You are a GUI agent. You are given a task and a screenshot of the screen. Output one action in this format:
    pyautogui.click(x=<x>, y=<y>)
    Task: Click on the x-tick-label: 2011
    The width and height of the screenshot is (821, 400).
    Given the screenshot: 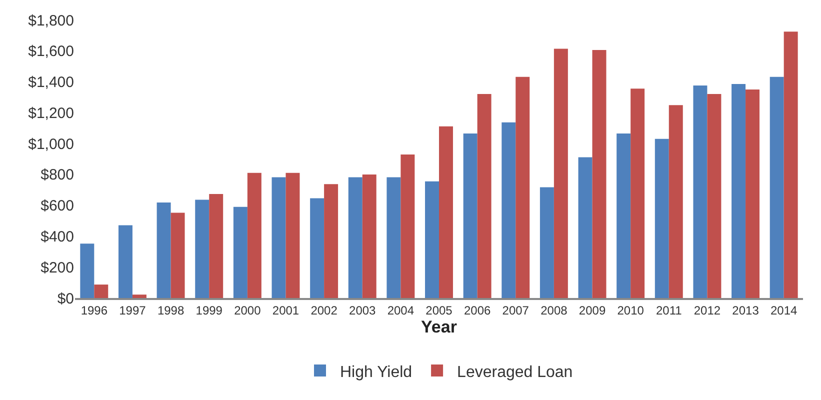 What is the action you would take?
    pyautogui.click(x=669, y=310)
    